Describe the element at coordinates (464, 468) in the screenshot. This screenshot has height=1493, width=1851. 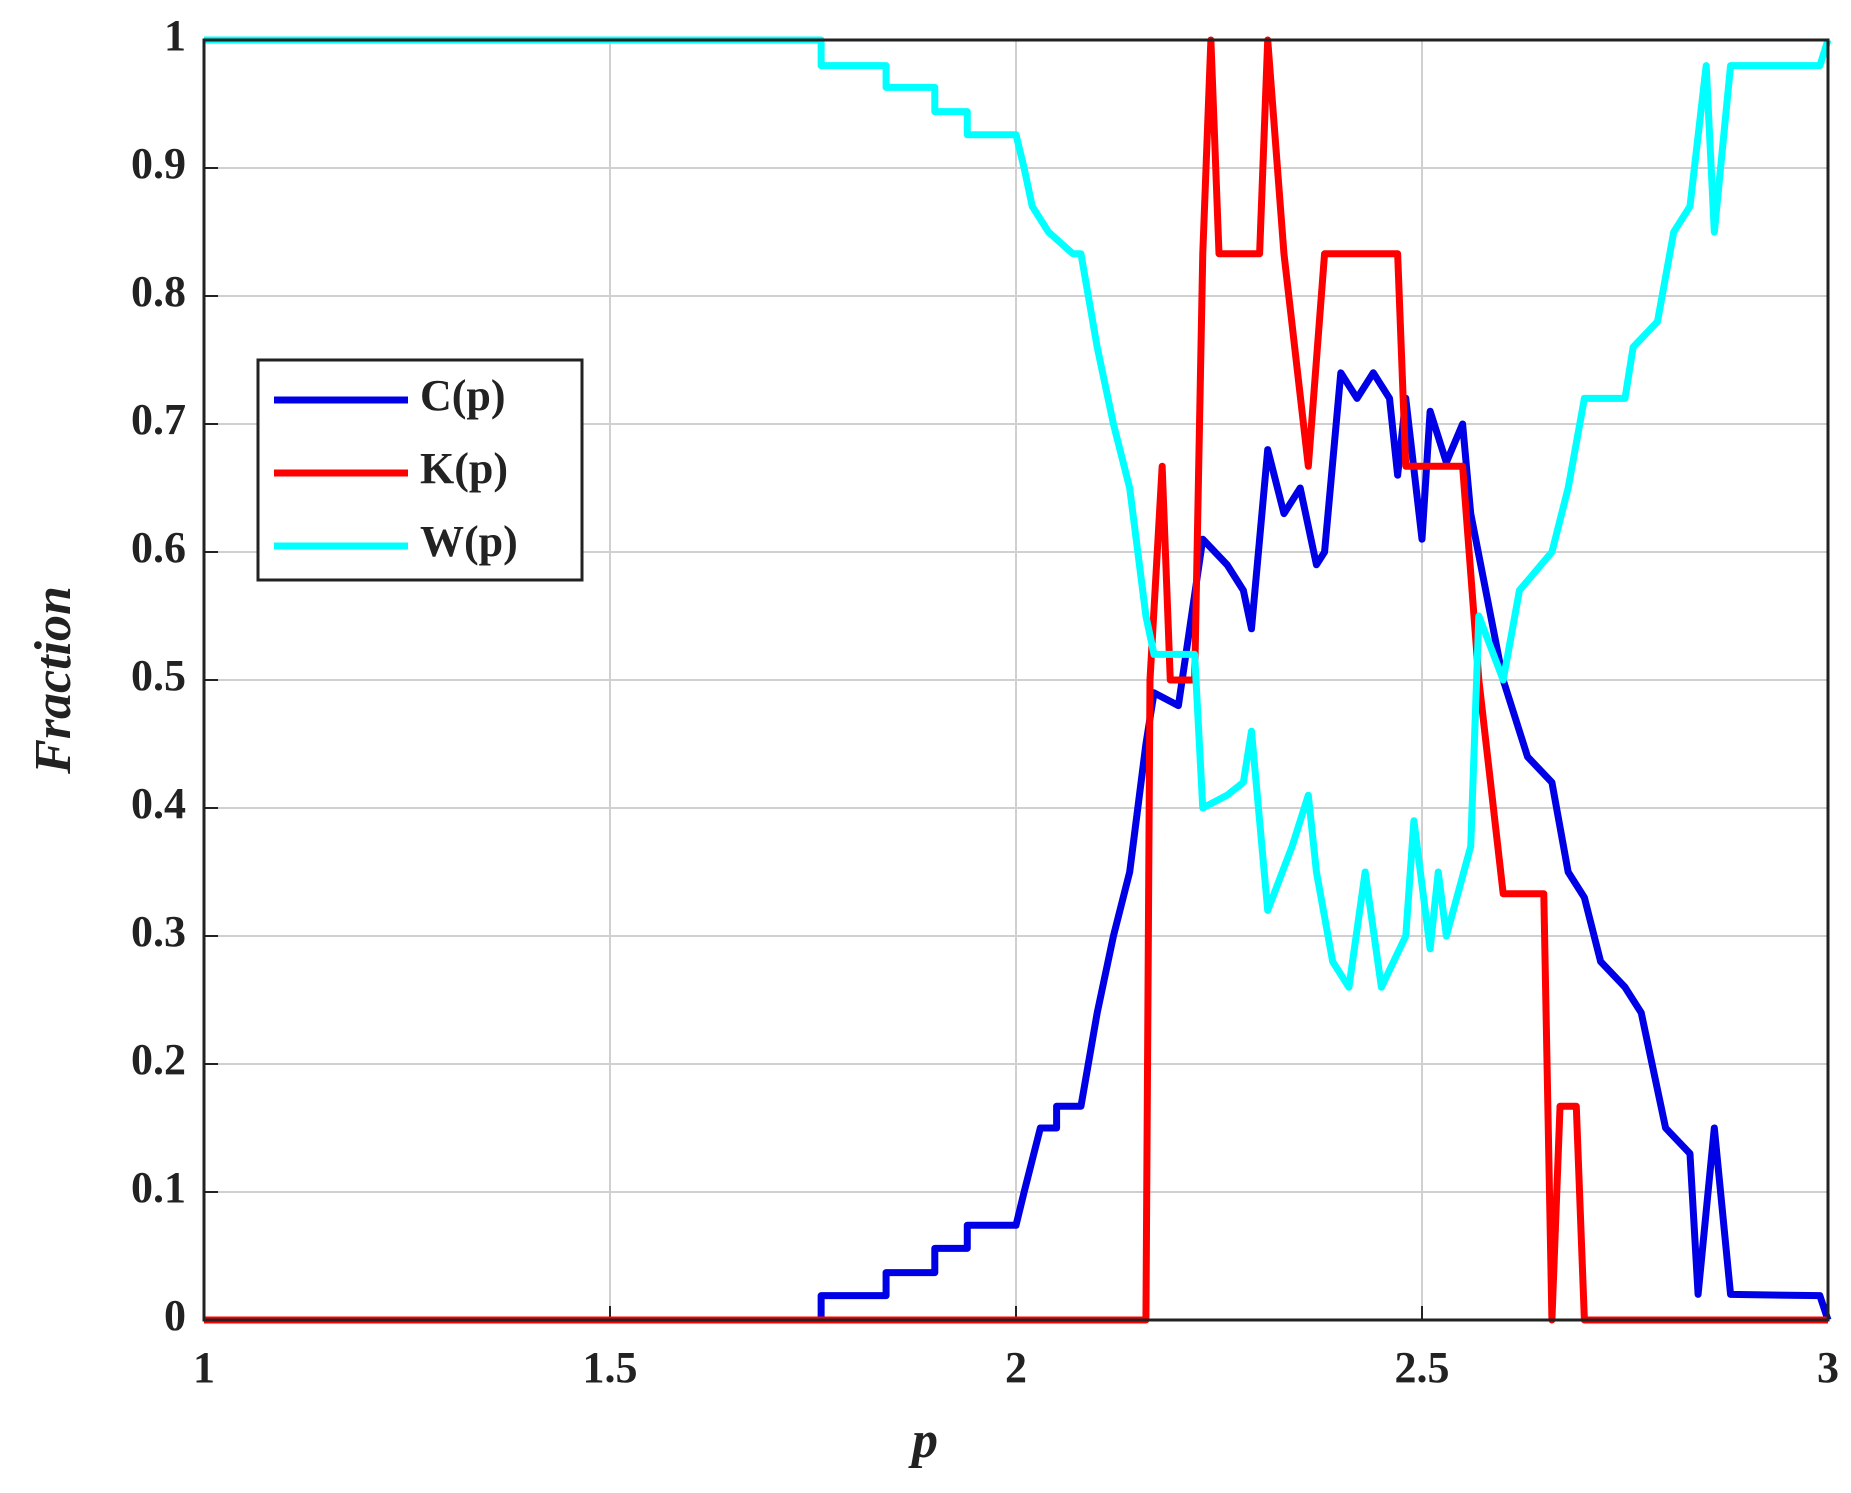
I see `legend-label: K(p)` at that location.